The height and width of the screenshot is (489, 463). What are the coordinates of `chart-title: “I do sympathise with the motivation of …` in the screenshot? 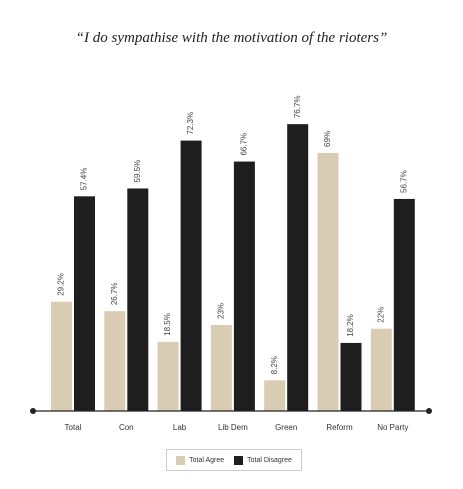 It's located at (231, 38).